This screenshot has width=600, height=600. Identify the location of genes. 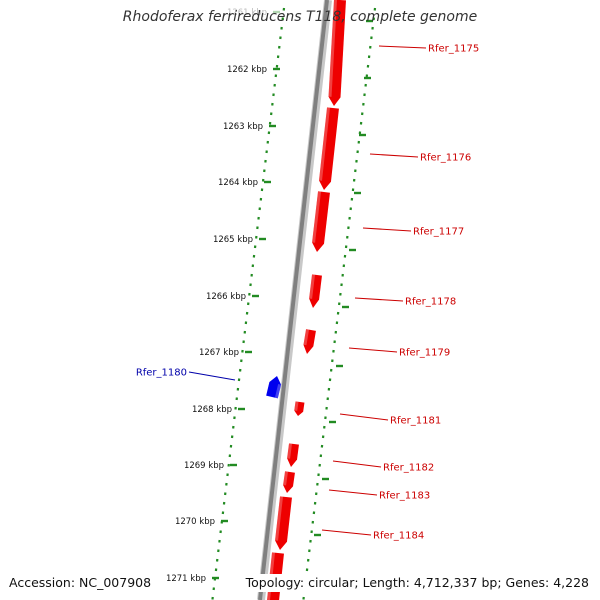
(306, 300).